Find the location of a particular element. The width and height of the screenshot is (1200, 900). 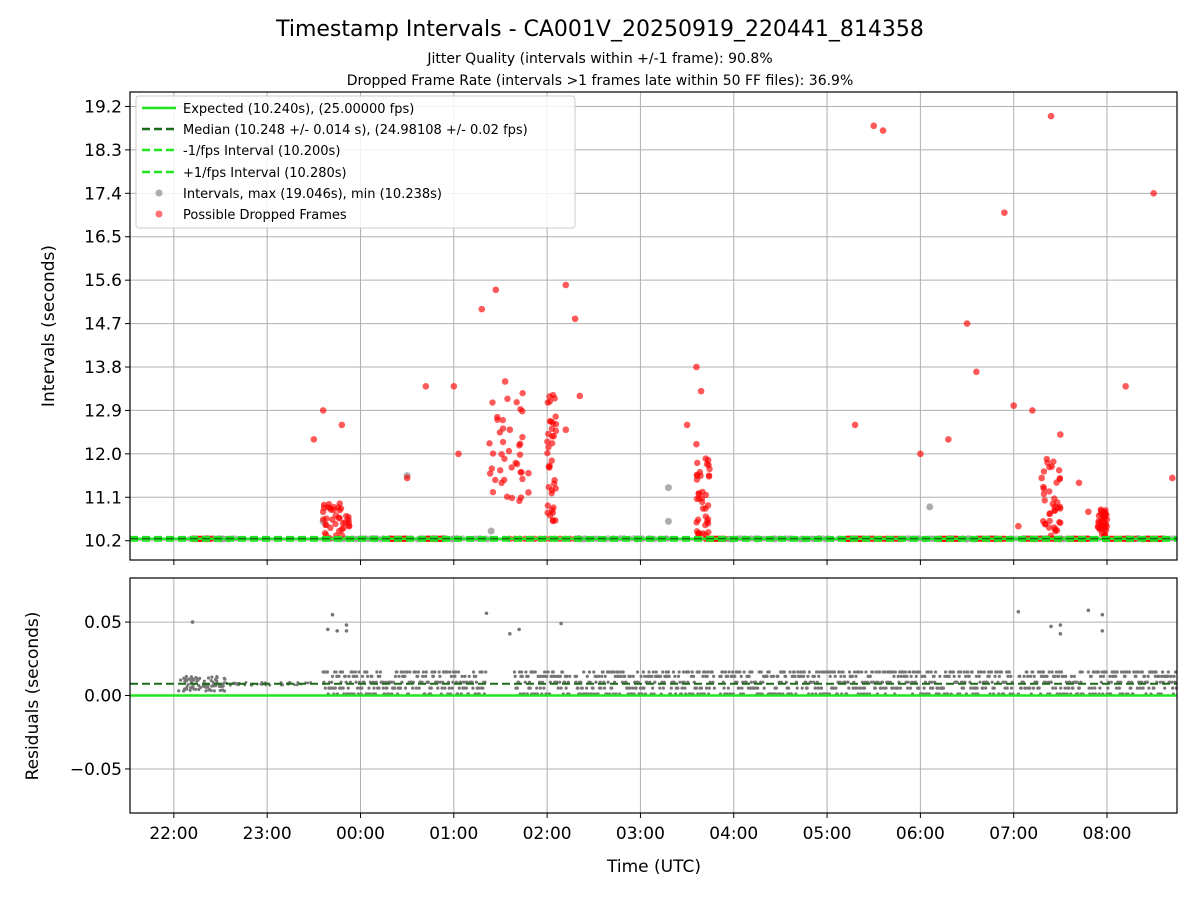

time-x-axis-label: Time (UTC) is located at coordinates (653, 867).